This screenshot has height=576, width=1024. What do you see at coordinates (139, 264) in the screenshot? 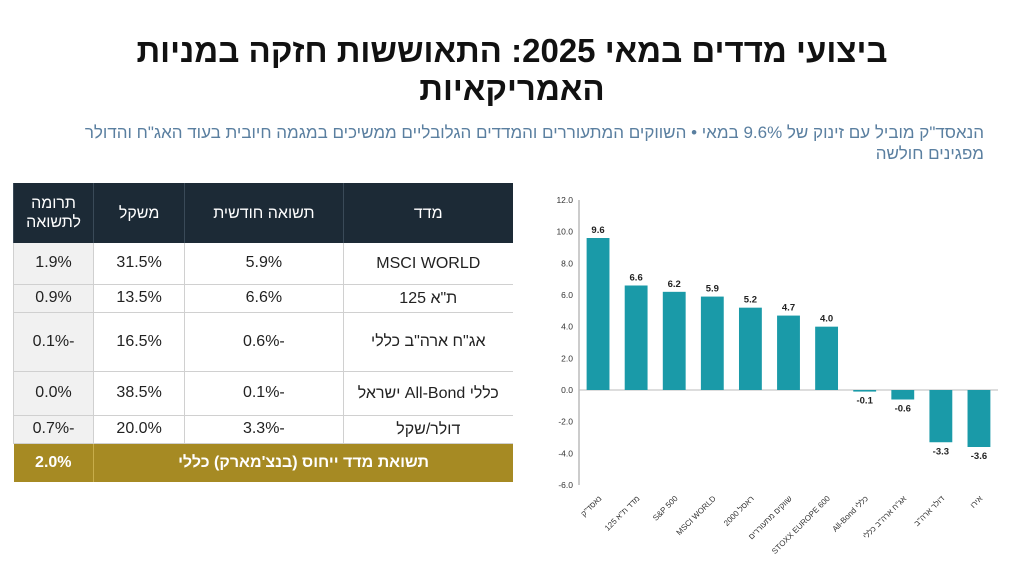
I see `row-weight: 31.5%` at bounding box center [139, 264].